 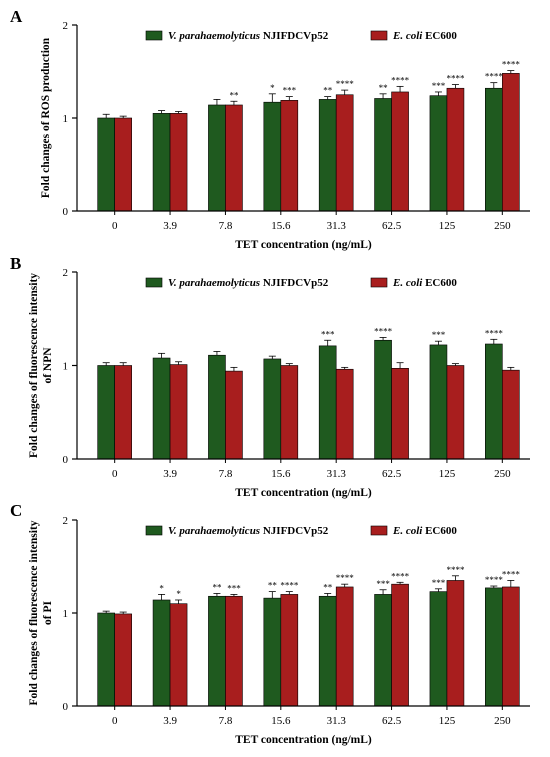 I want to click on y-axis-title-line: of NPN, so click(x=48, y=365).